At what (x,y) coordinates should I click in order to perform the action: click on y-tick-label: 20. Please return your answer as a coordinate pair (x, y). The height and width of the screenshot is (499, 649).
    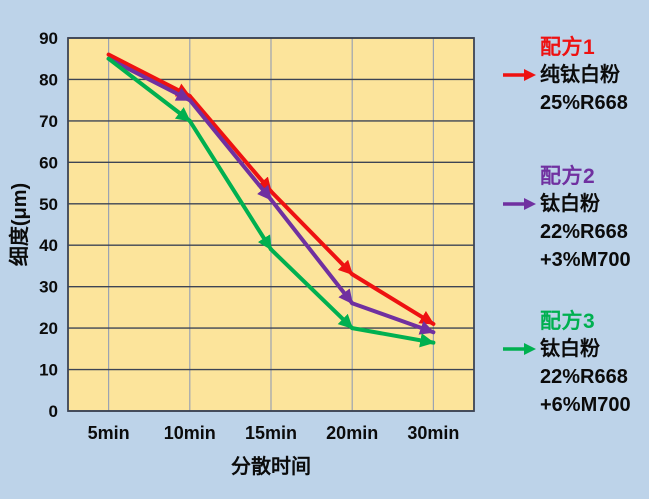
    Looking at the image, I should click on (48, 328).